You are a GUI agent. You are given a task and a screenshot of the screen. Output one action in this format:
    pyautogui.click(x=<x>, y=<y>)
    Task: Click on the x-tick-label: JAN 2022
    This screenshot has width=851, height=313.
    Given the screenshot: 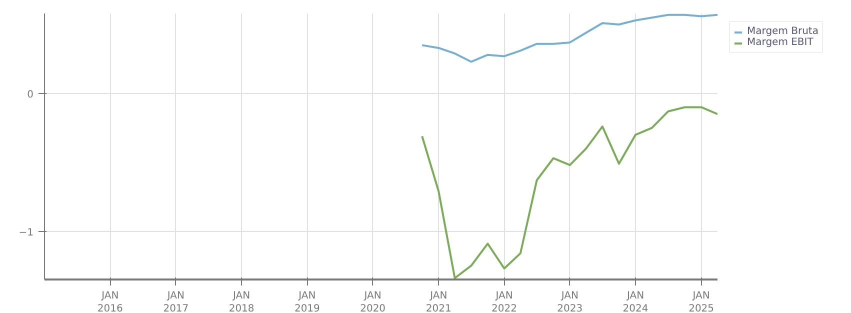 What is the action you would take?
    pyautogui.click(x=504, y=301)
    